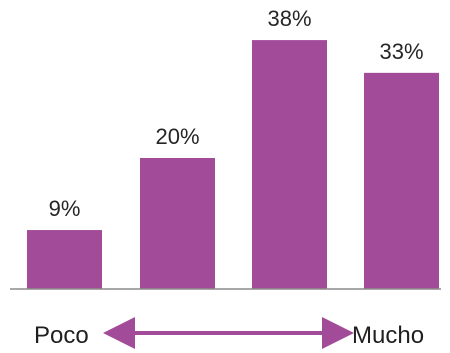 Image resolution: width=450 pixels, height=353 pixels. I want to click on bar-data-label: 33%, so click(401, 51).